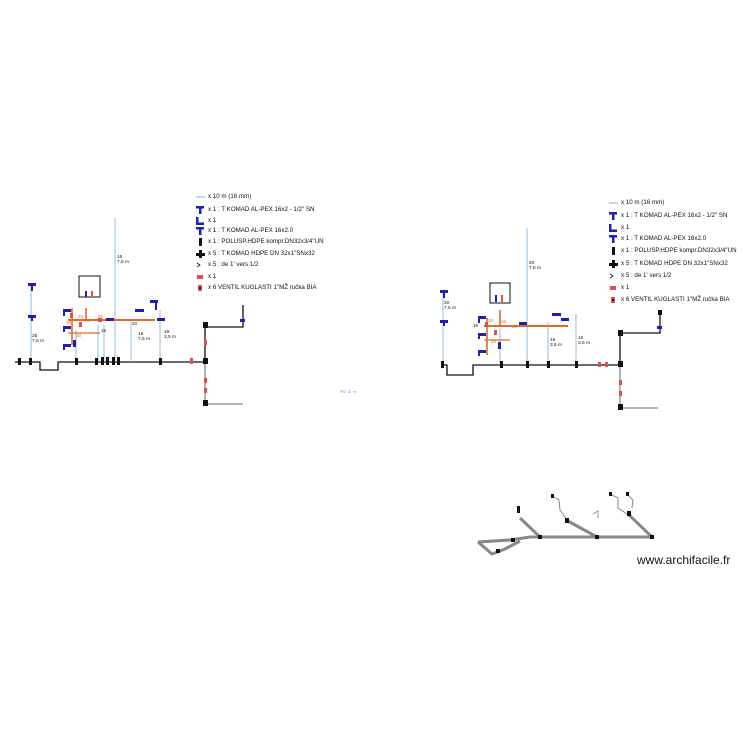 The image size is (750, 750). I want to click on box-fitting-r2, so click(502, 298).